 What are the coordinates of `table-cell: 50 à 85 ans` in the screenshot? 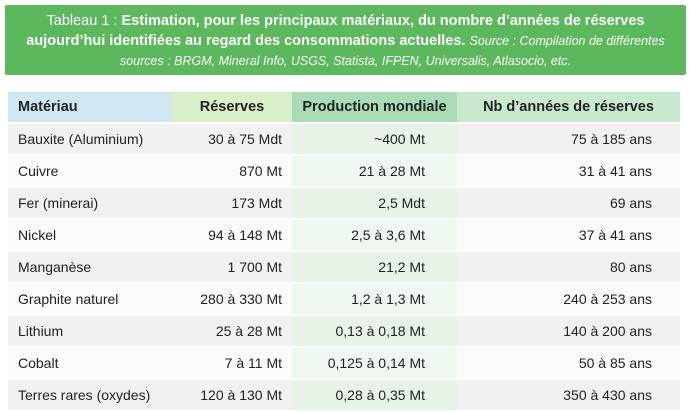 It's located at (568, 363).